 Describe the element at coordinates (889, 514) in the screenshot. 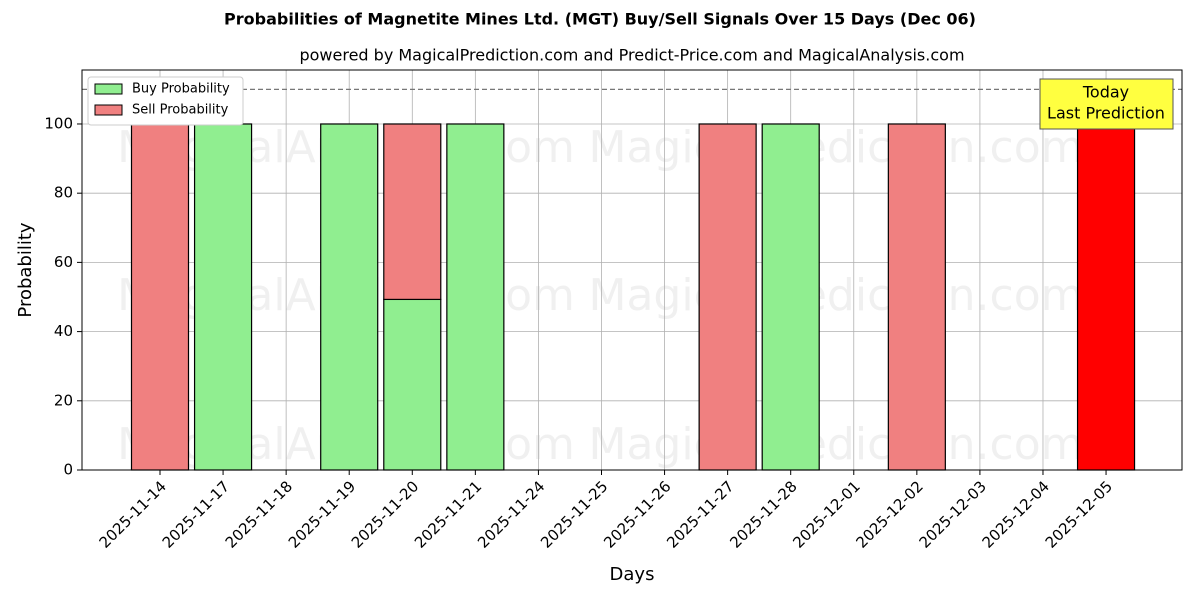

I see `x-tick-label: 2025-12-02` at that location.